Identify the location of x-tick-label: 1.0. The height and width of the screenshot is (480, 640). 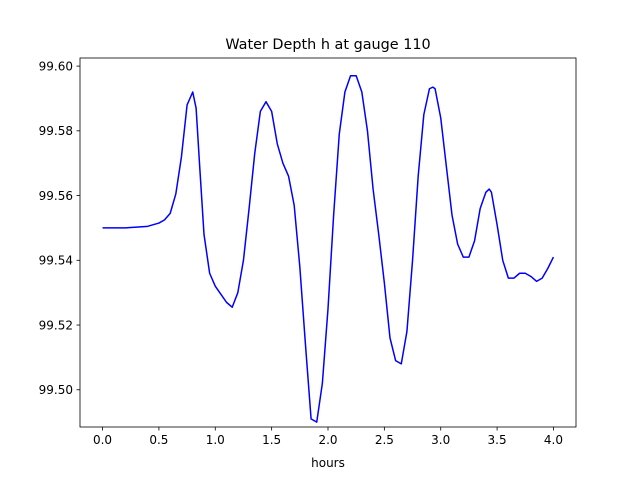
(215, 440).